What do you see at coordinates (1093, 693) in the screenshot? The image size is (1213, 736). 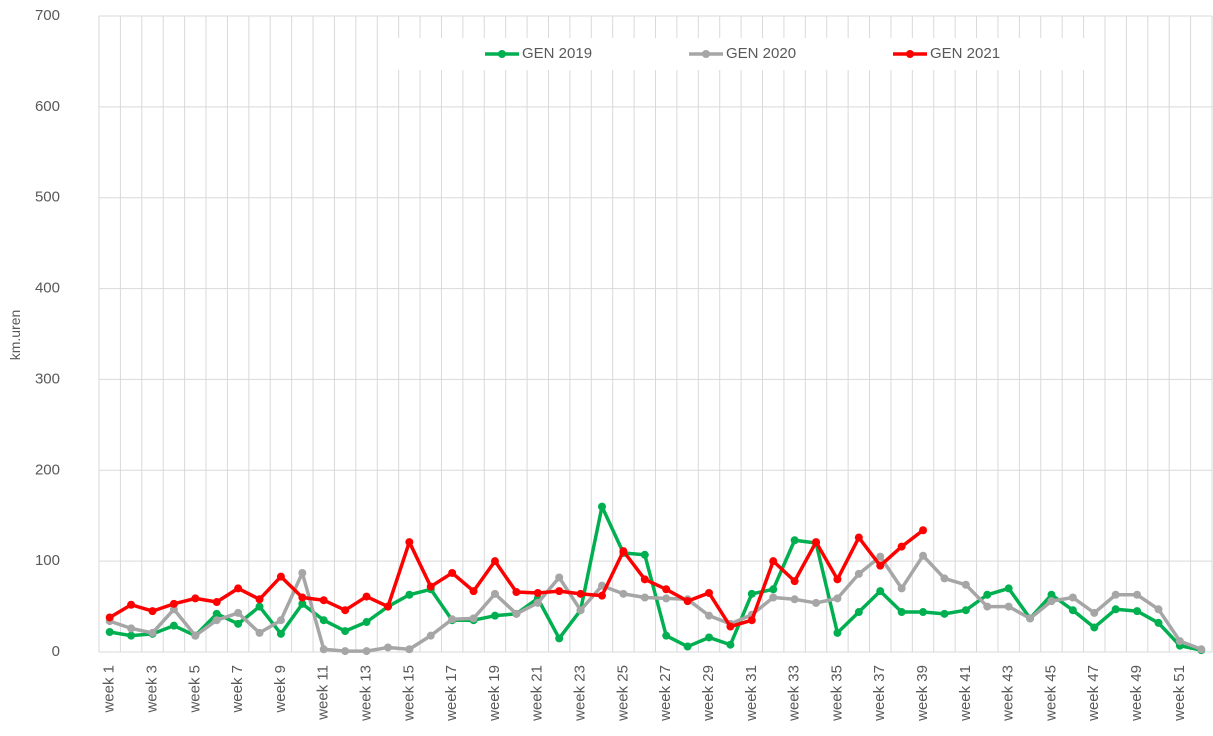 I see `x-tick-label: week 47` at bounding box center [1093, 693].